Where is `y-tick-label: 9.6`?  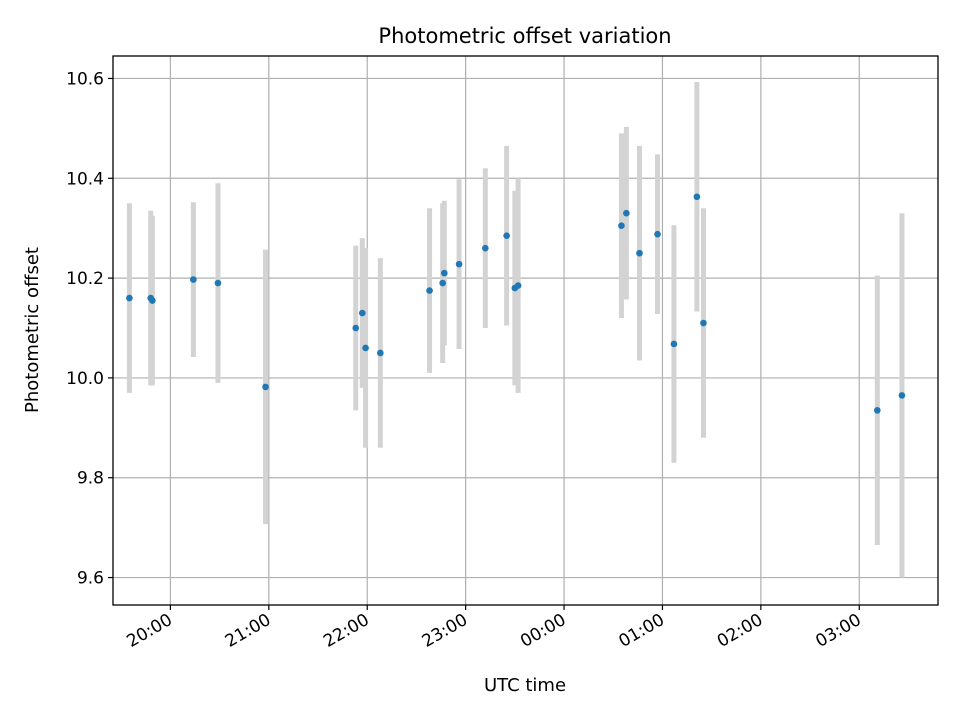
y-tick-label: 9.6 is located at coordinates (90, 579).